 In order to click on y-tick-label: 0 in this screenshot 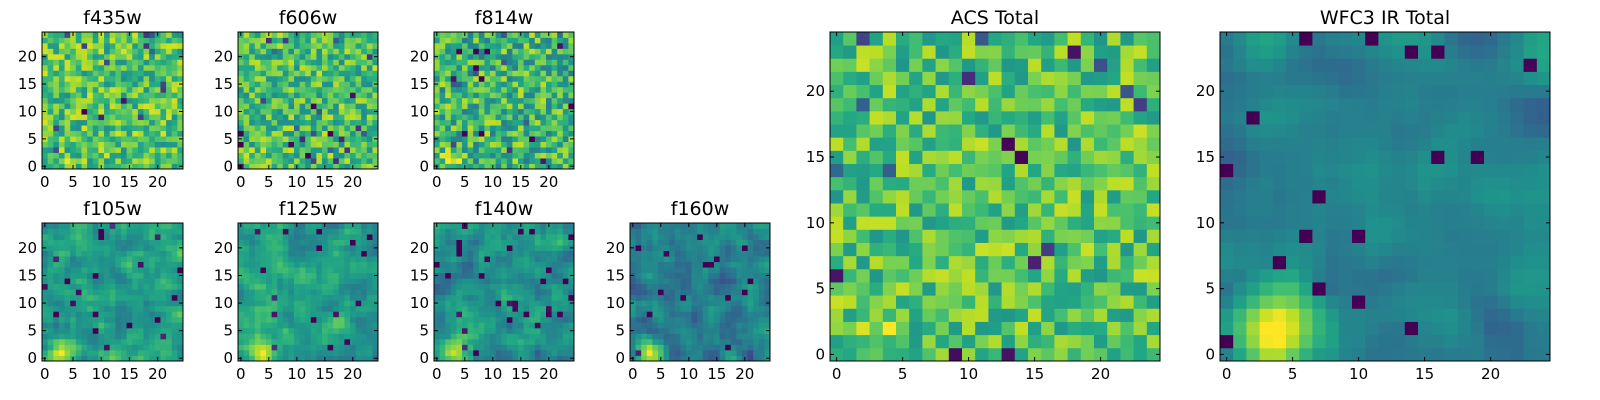, I will do `click(424, 166)`.